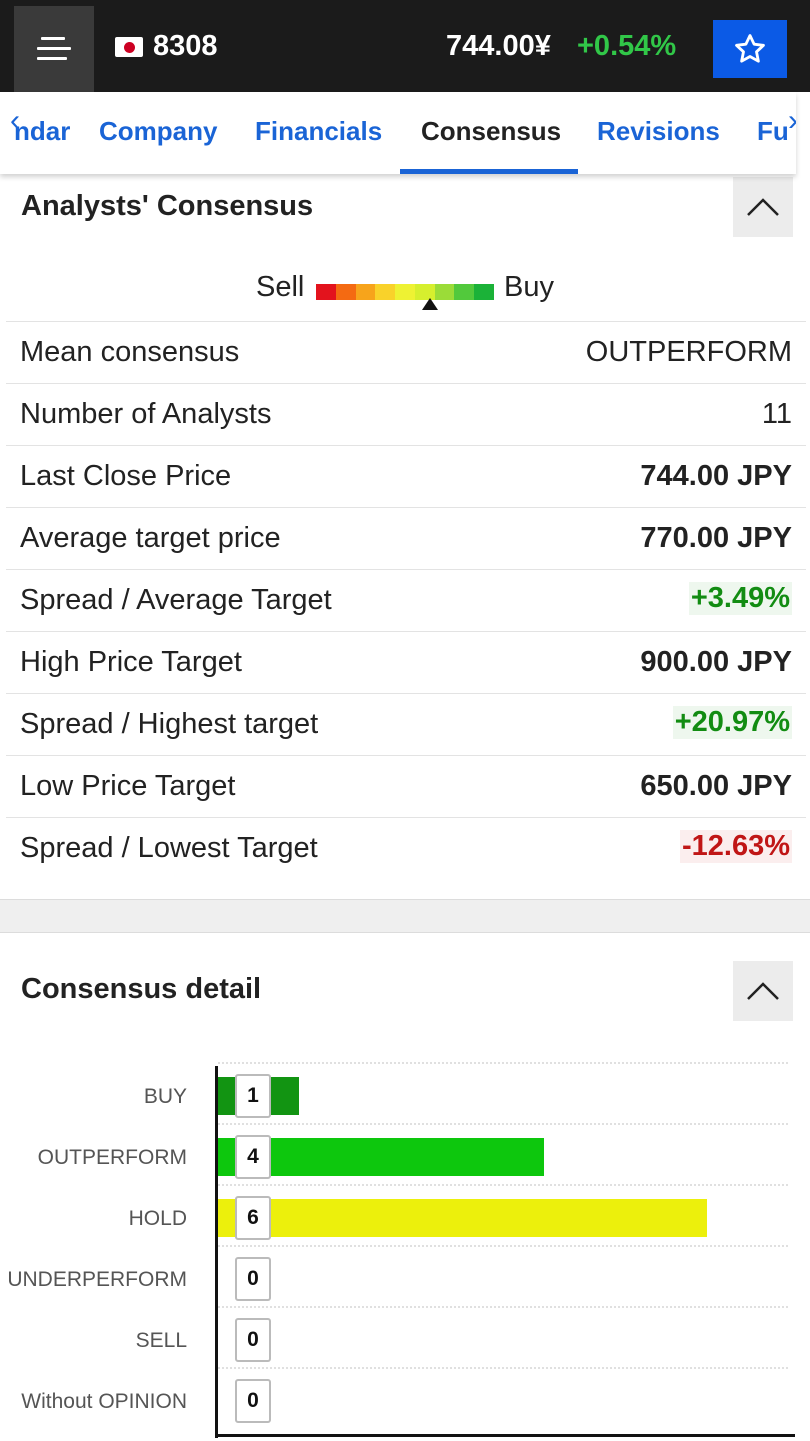 The image size is (810, 1441). Describe the element at coordinates (429, 304) in the screenshot. I see `gauge-marker-icon` at that location.